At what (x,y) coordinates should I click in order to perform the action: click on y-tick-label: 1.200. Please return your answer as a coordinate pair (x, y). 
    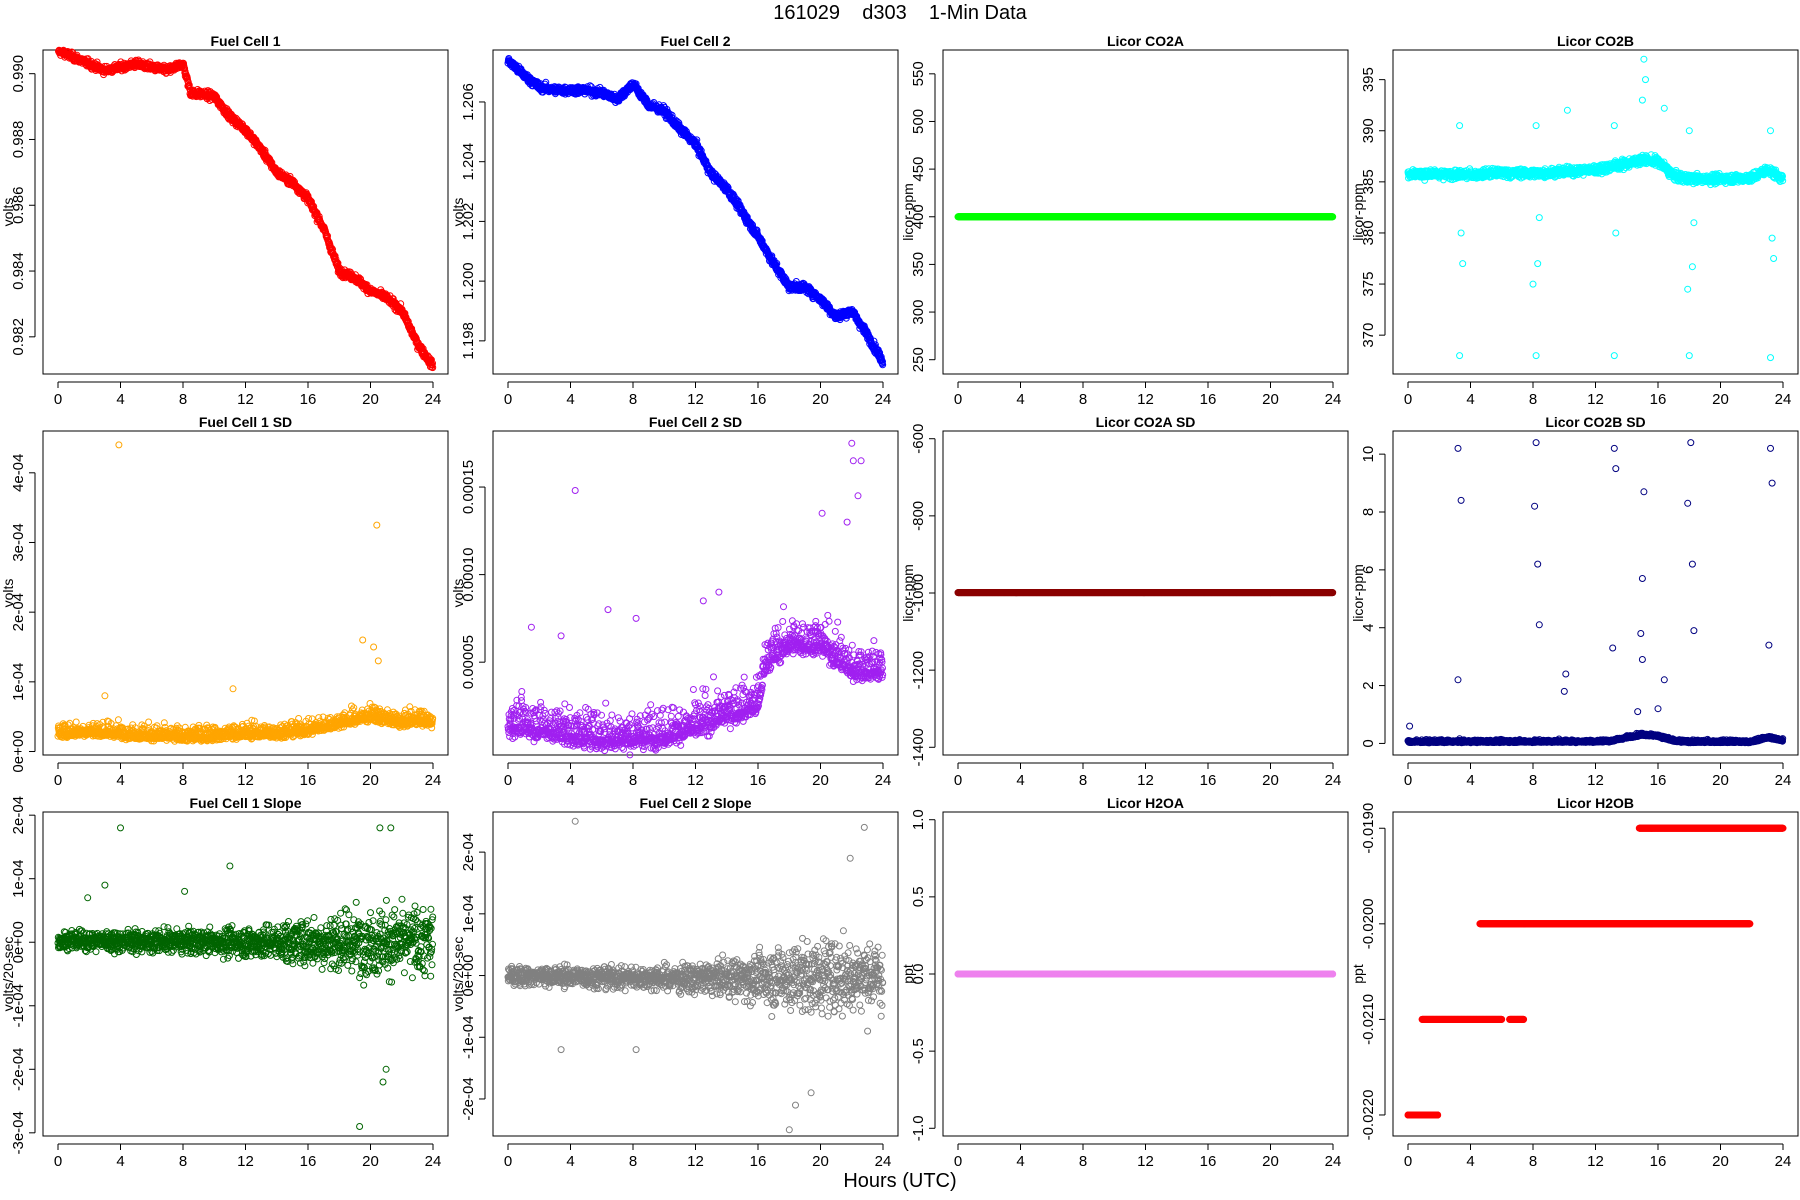
    Looking at the image, I should click on (468, 281).